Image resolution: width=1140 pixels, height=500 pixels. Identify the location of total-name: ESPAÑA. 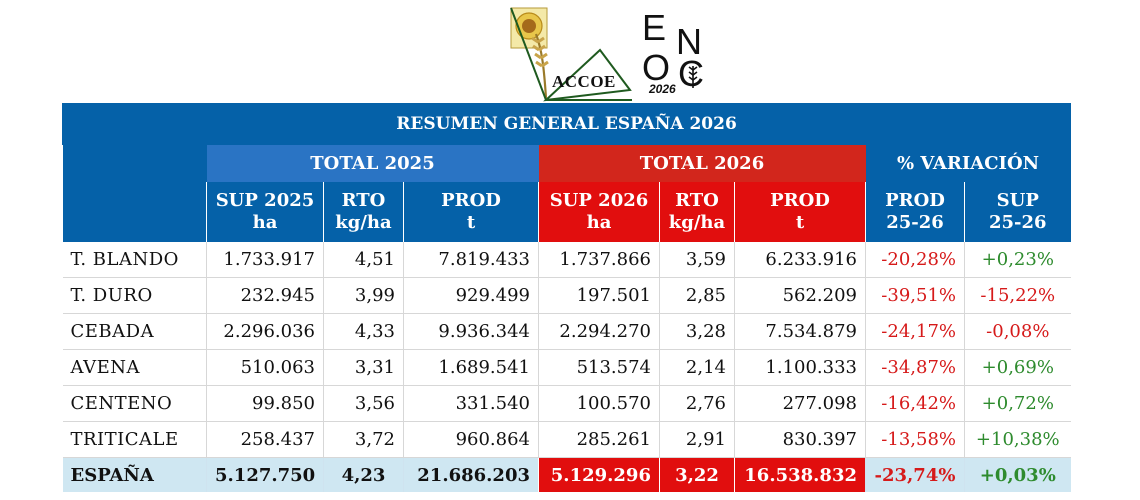
(134, 474).